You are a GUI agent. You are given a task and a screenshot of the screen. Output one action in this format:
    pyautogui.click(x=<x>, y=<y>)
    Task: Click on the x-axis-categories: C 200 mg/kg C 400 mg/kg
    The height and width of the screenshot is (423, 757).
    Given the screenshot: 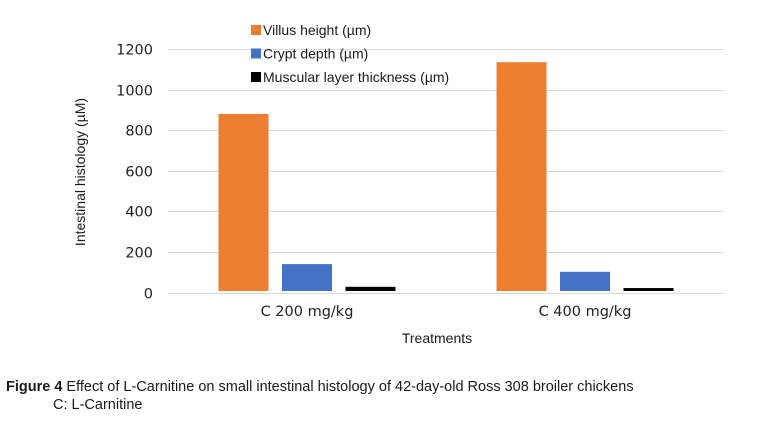 What is the action you would take?
    pyautogui.click(x=446, y=312)
    